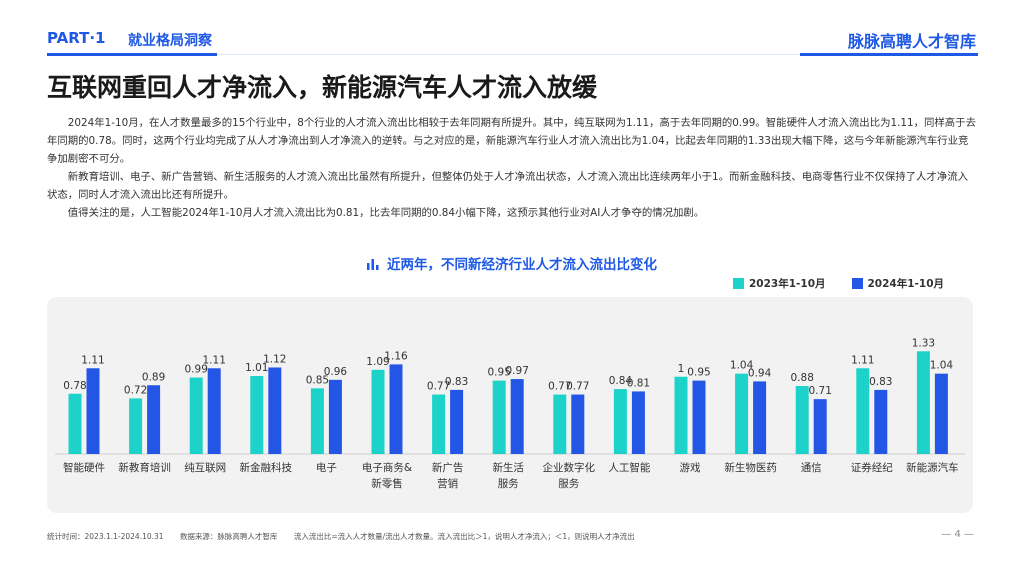  Describe the element at coordinates (387, 467) in the screenshot. I see `x-tick-label: 电子商务&` at that location.